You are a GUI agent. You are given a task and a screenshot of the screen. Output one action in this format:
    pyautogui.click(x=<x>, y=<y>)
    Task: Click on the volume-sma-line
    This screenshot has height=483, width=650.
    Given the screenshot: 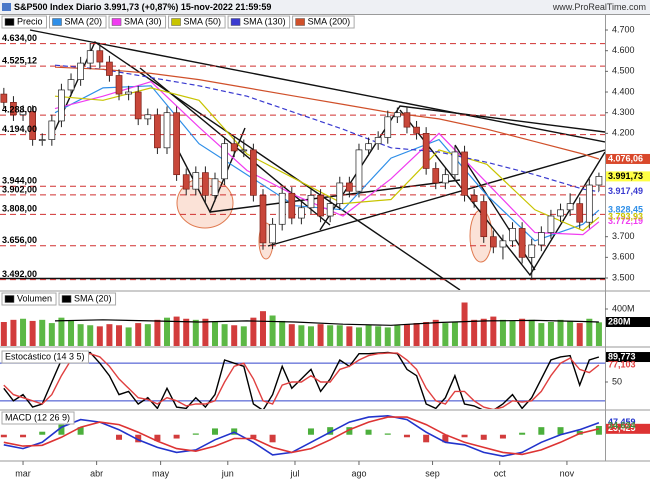 What is the action you would take?
    pyautogui.click(x=326, y=322)
    